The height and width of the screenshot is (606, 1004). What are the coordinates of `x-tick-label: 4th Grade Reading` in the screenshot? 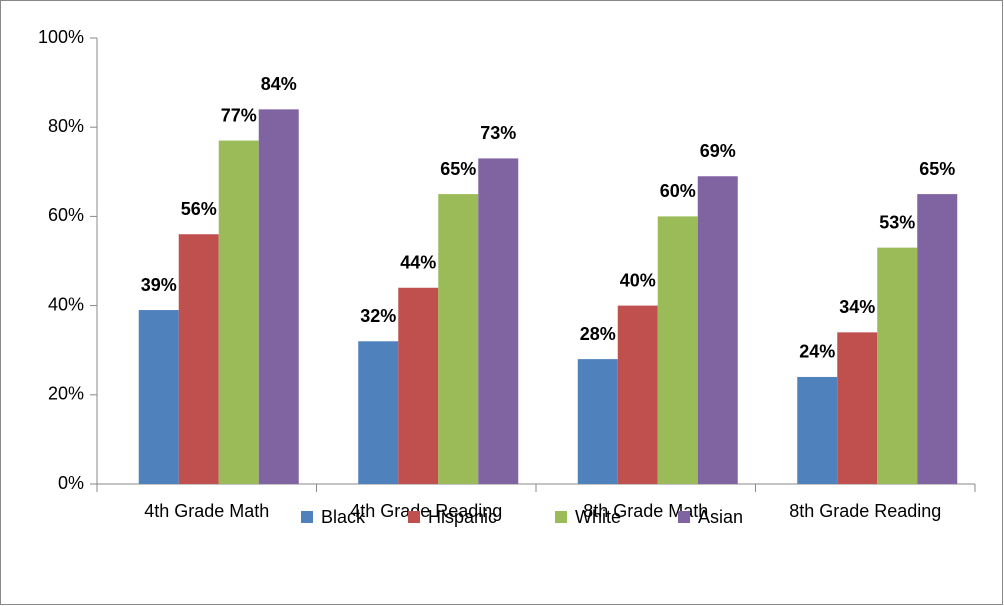 It's located at (426, 511).